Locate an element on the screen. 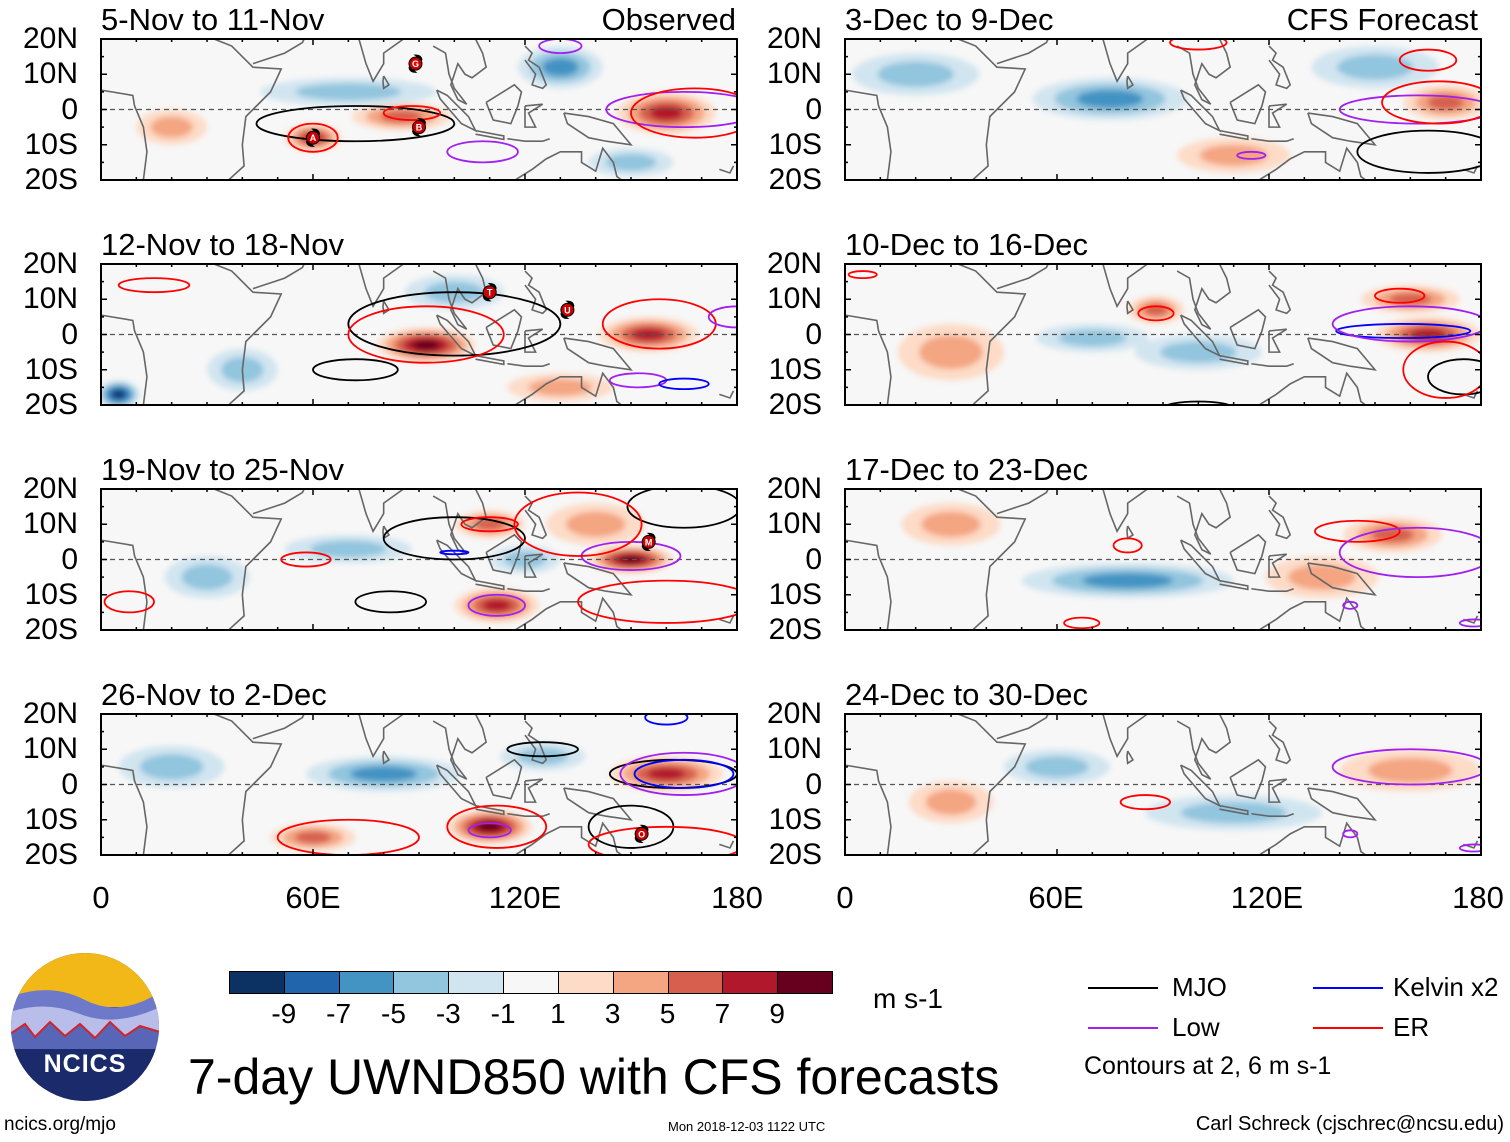 The height and width of the screenshot is (1142, 1510). legend-line-kelvin is located at coordinates (1348, 988).